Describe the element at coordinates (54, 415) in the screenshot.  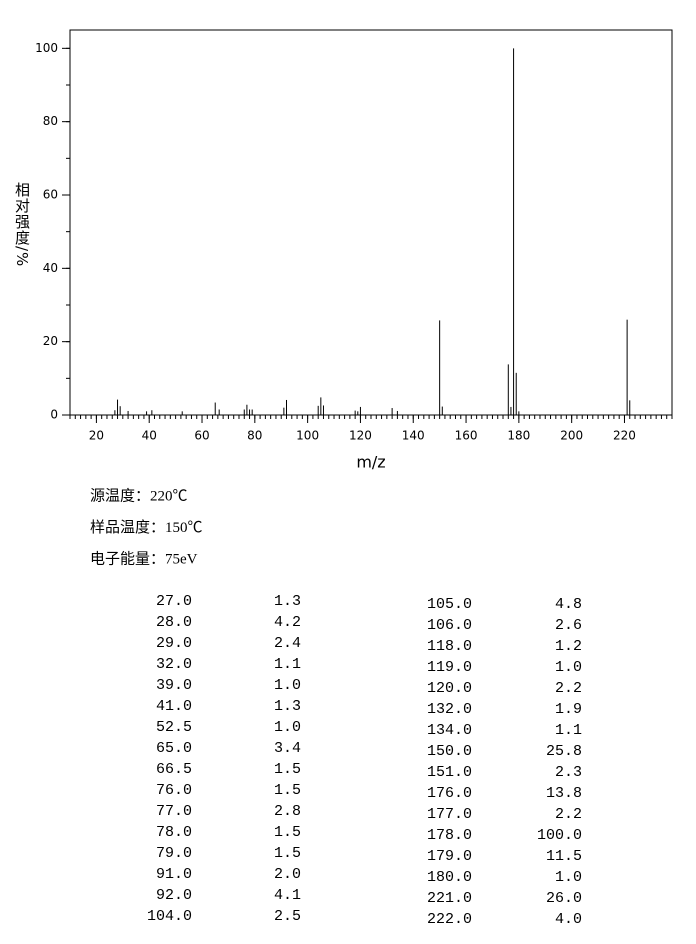
I see `y-tick-label: 0` at that location.